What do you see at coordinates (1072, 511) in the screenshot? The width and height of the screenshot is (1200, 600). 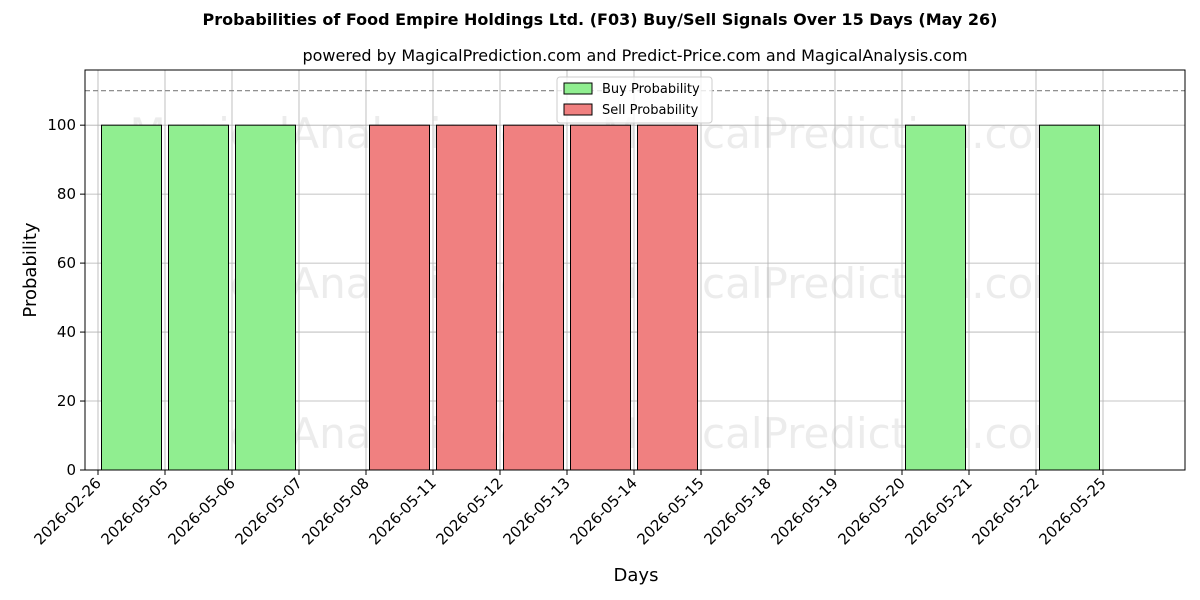 I see `x-tick-label: 2026-05-25` at bounding box center [1072, 511].